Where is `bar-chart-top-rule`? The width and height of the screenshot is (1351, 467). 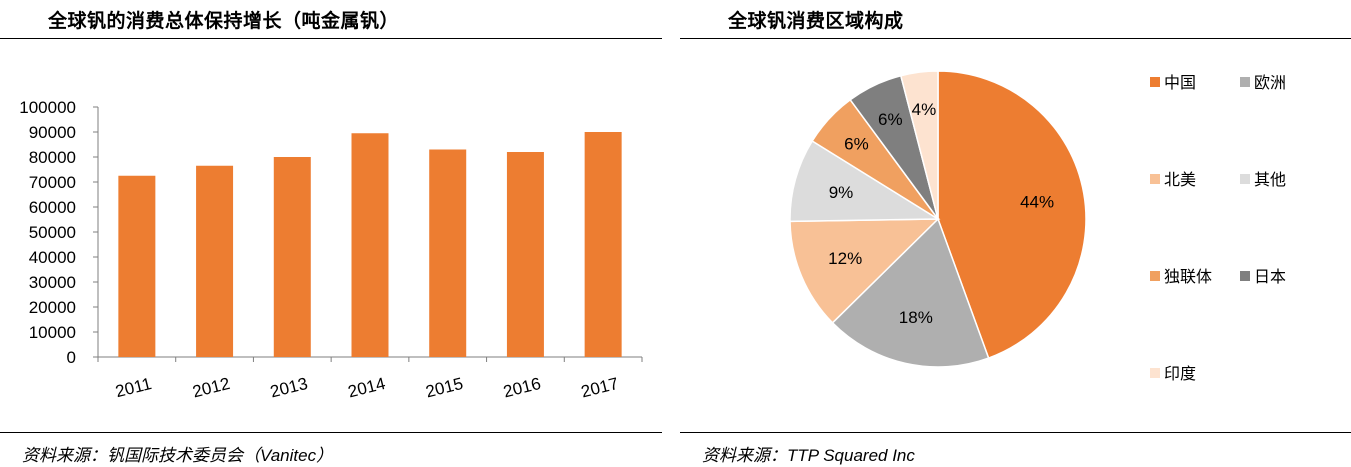
bar-chart-top-rule is located at coordinates (331, 38).